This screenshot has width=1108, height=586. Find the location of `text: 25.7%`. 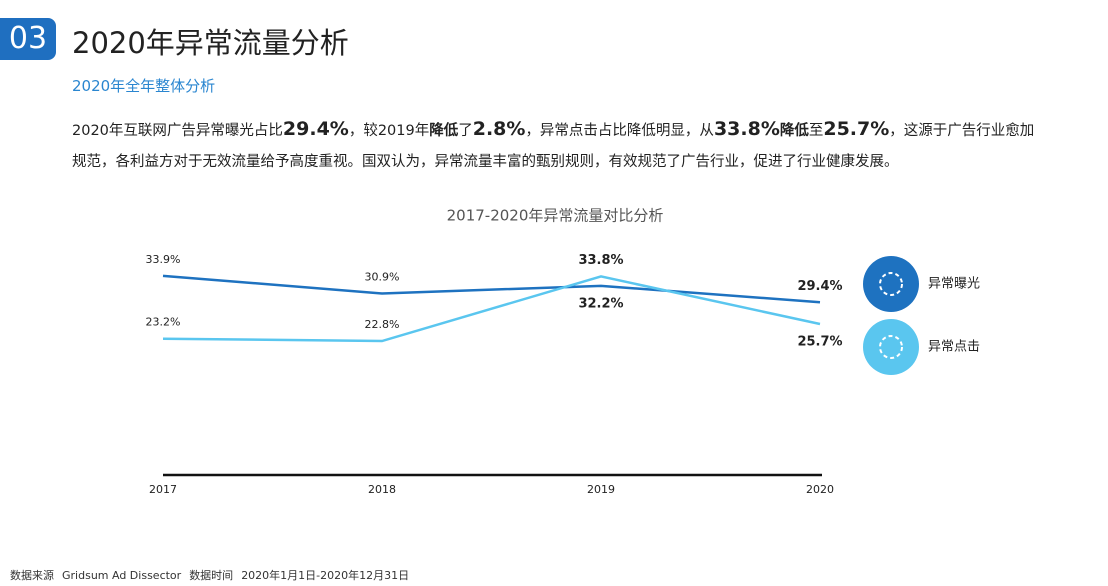

text: 25.7% is located at coordinates (856, 129).